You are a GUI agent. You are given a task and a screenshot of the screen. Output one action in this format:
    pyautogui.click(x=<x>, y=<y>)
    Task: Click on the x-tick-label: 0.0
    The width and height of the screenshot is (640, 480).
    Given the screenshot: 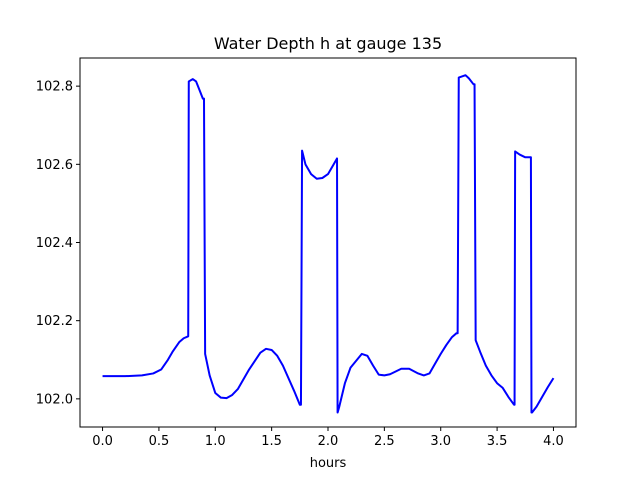 What is the action you would take?
    pyautogui.click(x=102, y=441)
    